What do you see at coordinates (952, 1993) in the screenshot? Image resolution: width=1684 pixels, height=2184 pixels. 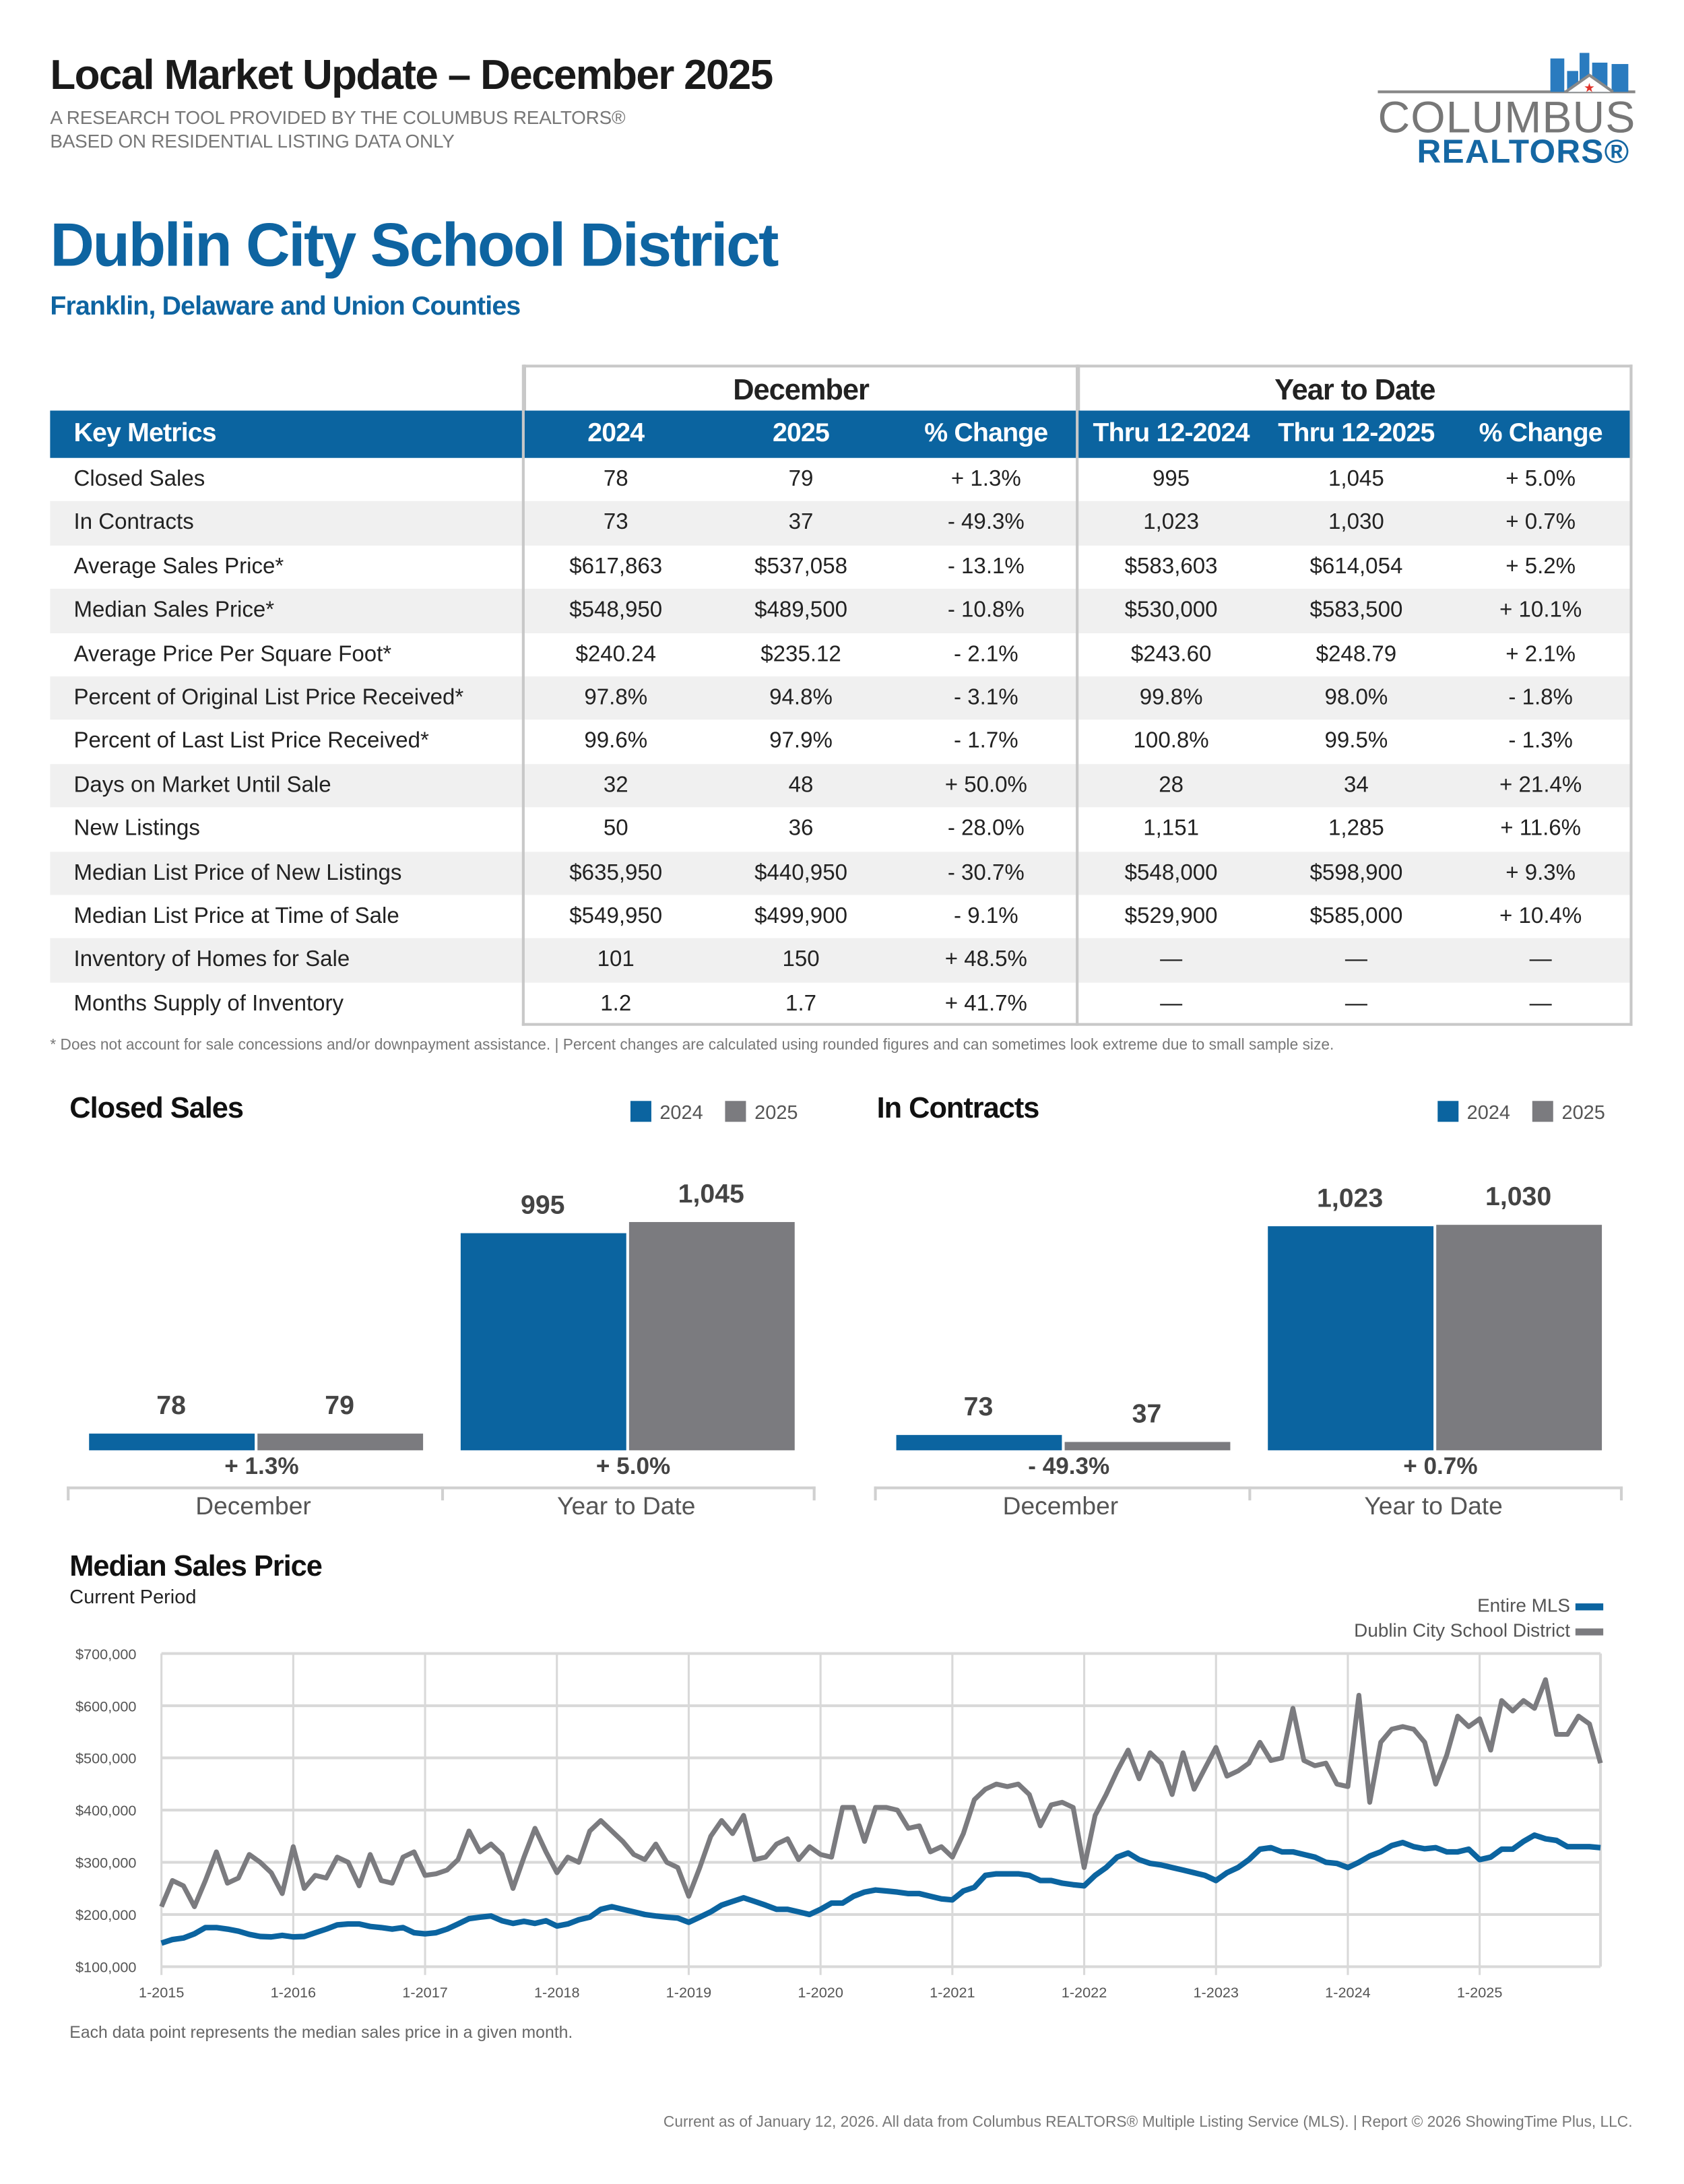 I see `x-tick-label: 1-2021` at bounding box center [952, 1993].